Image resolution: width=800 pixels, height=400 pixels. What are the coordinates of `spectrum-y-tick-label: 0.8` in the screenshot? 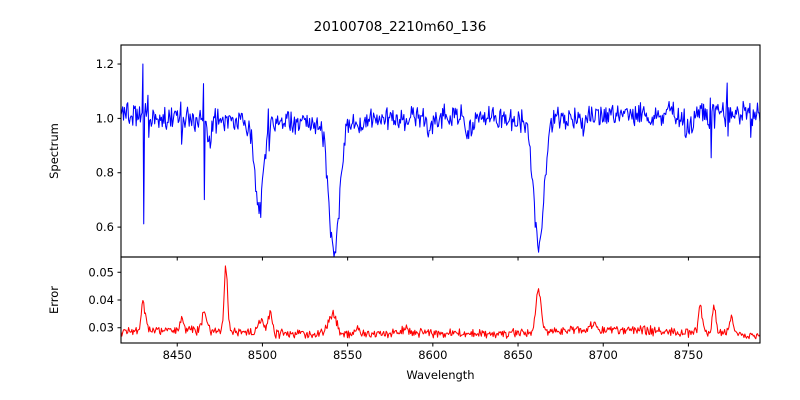 It's located at (105, 173).